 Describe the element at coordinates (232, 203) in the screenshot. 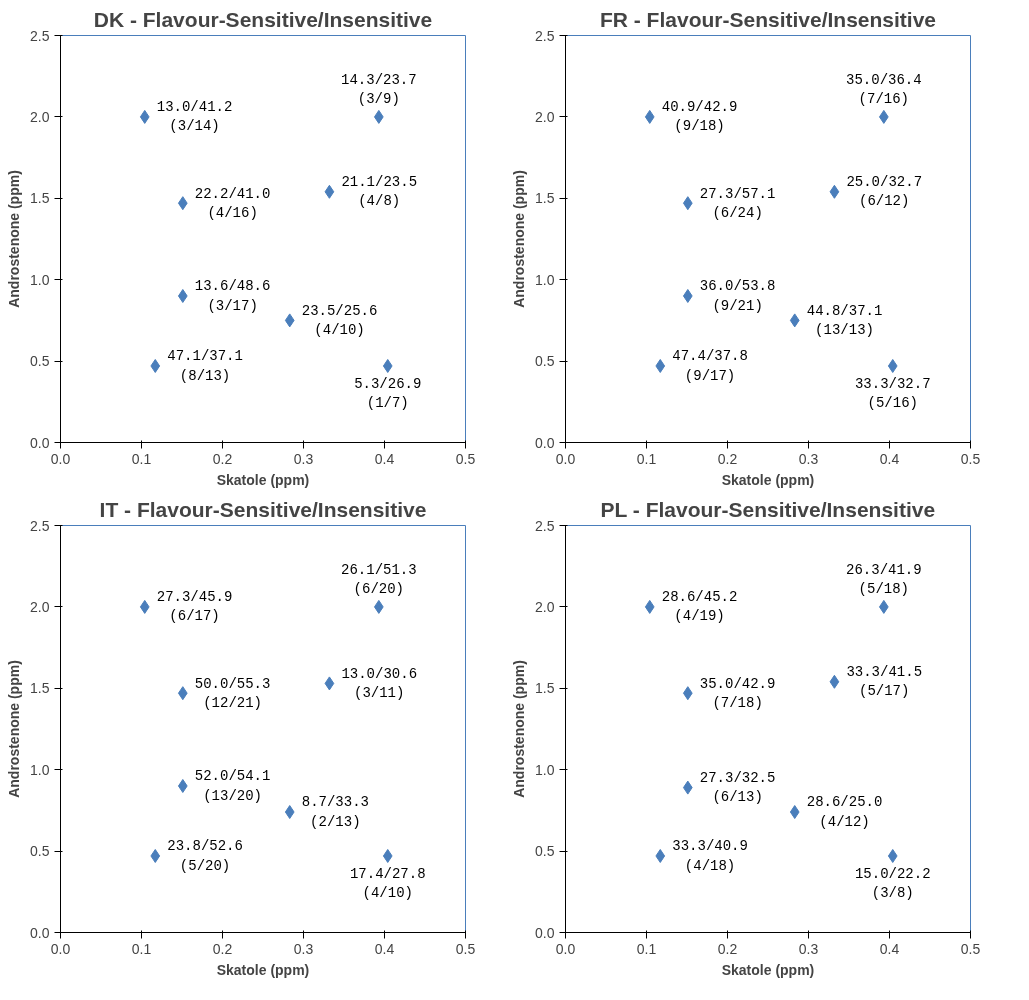

I see `annotation: 22.2/41.0 (4/16)` at that location.